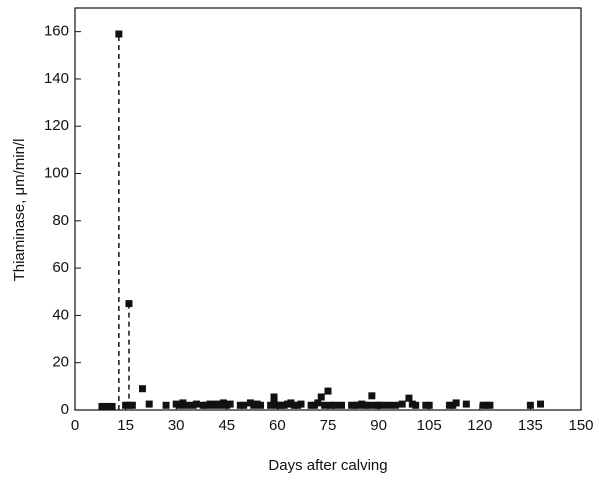 The width and height of the screenshot is (599, 482). What do you see at coordinates (226, 425) in the screenshot?
I see `x-tick-label: 45` at bounding box center [226, 425].